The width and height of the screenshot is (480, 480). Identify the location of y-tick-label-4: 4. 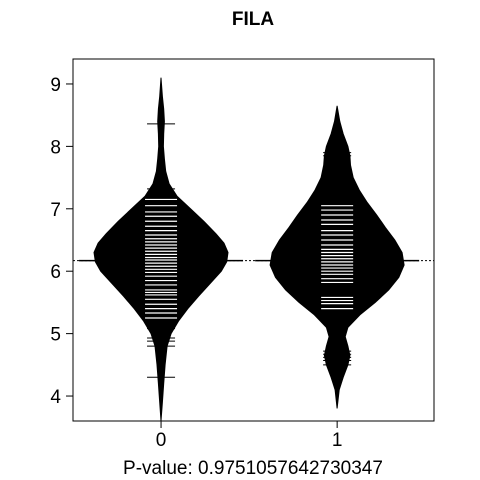
(55, 397).